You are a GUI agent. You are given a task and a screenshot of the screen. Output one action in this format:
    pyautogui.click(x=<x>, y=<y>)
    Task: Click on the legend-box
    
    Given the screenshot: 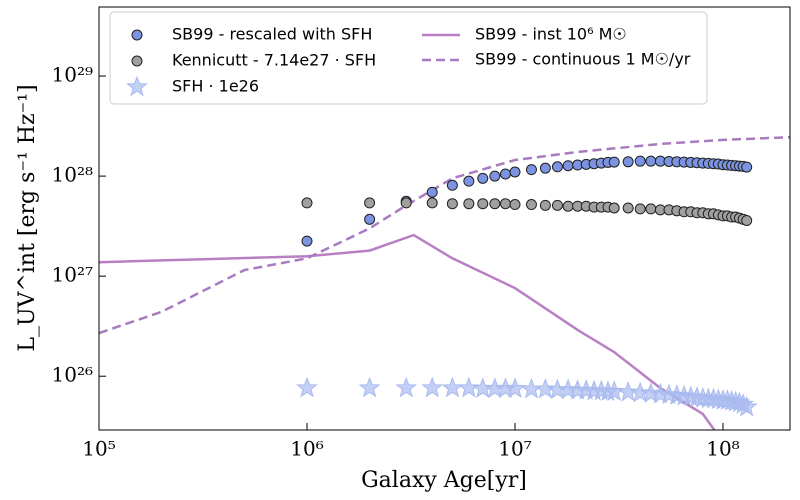 What is the action you would take?
    pyautogui.click(x=408, y=58)
    